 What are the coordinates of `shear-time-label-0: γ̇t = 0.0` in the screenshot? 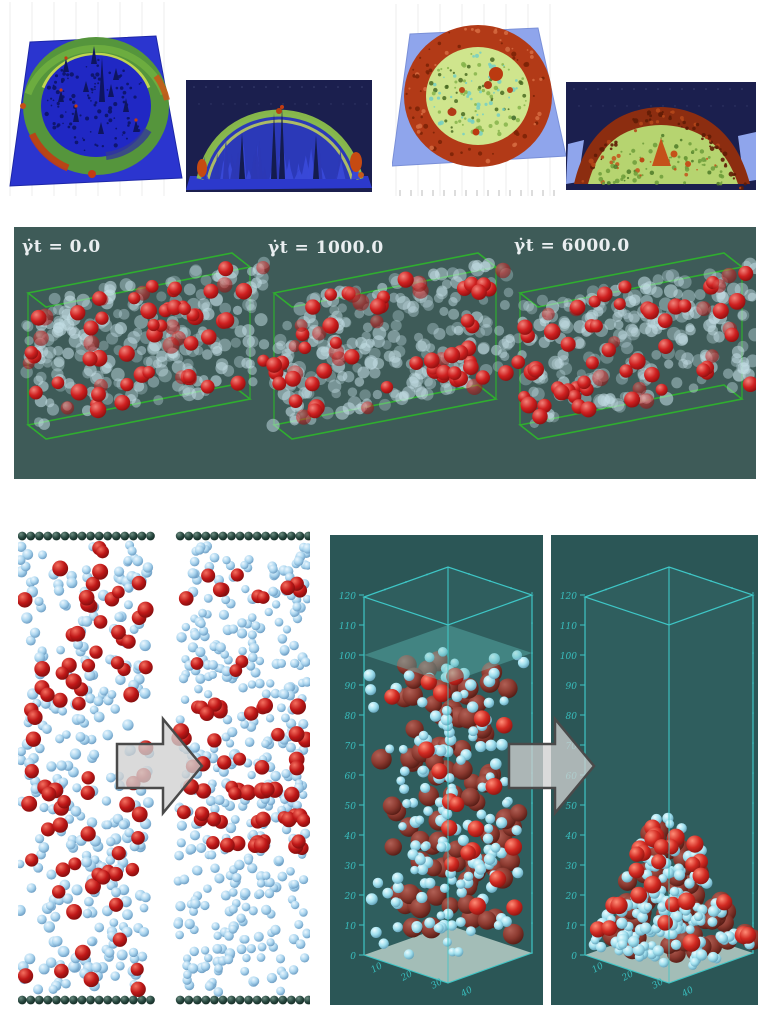 It's located at (61, 247).